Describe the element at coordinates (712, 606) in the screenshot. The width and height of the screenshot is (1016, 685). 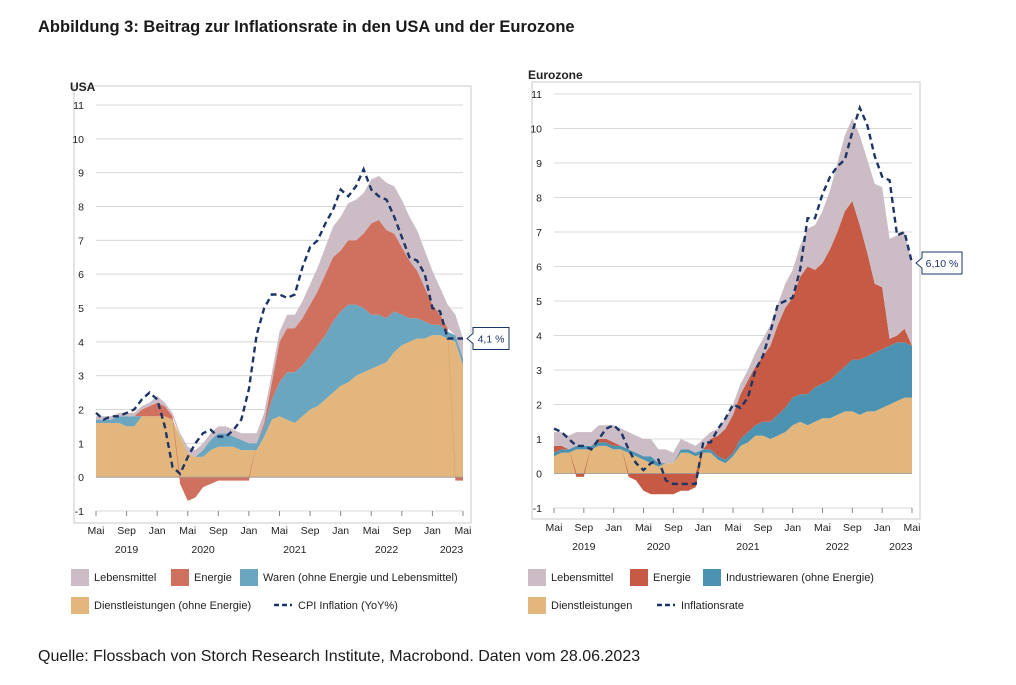
I see `legend-label: Inflationsrate` at that location.